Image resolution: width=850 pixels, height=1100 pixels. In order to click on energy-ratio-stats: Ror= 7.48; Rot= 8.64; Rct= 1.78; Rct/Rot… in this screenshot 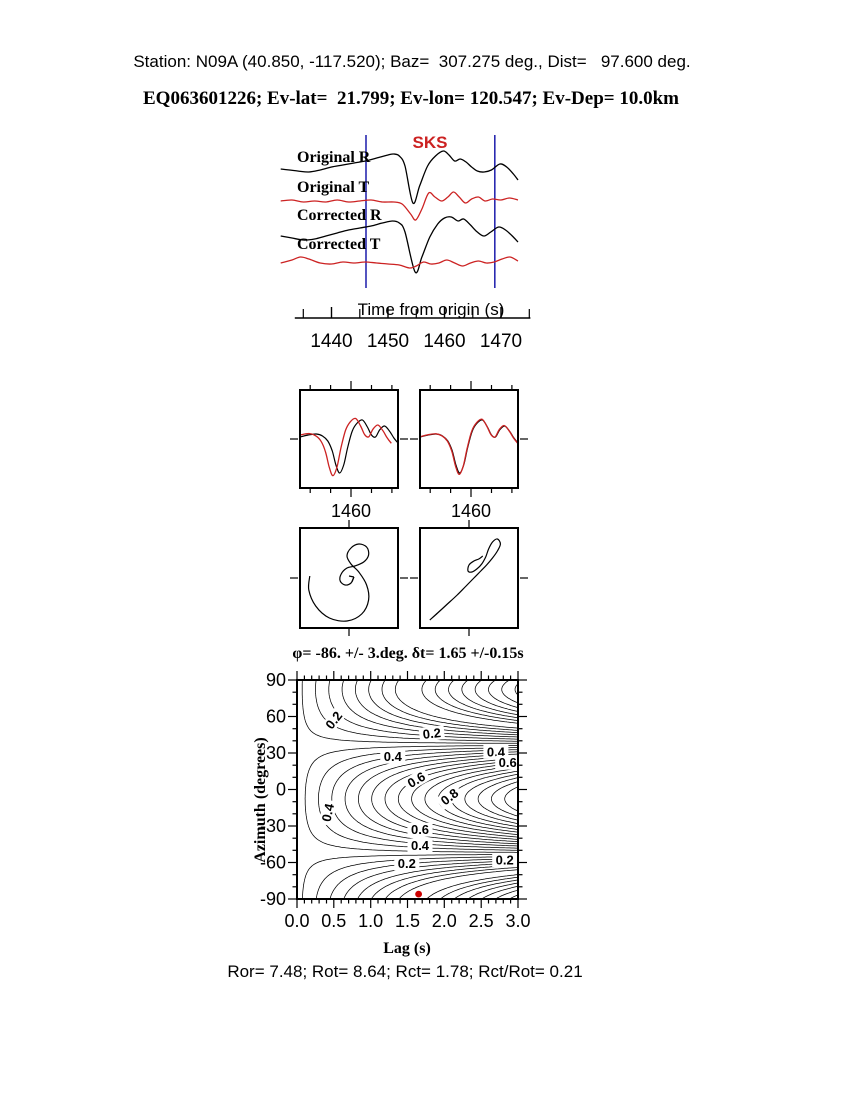, I will do `click(405, 971)`.